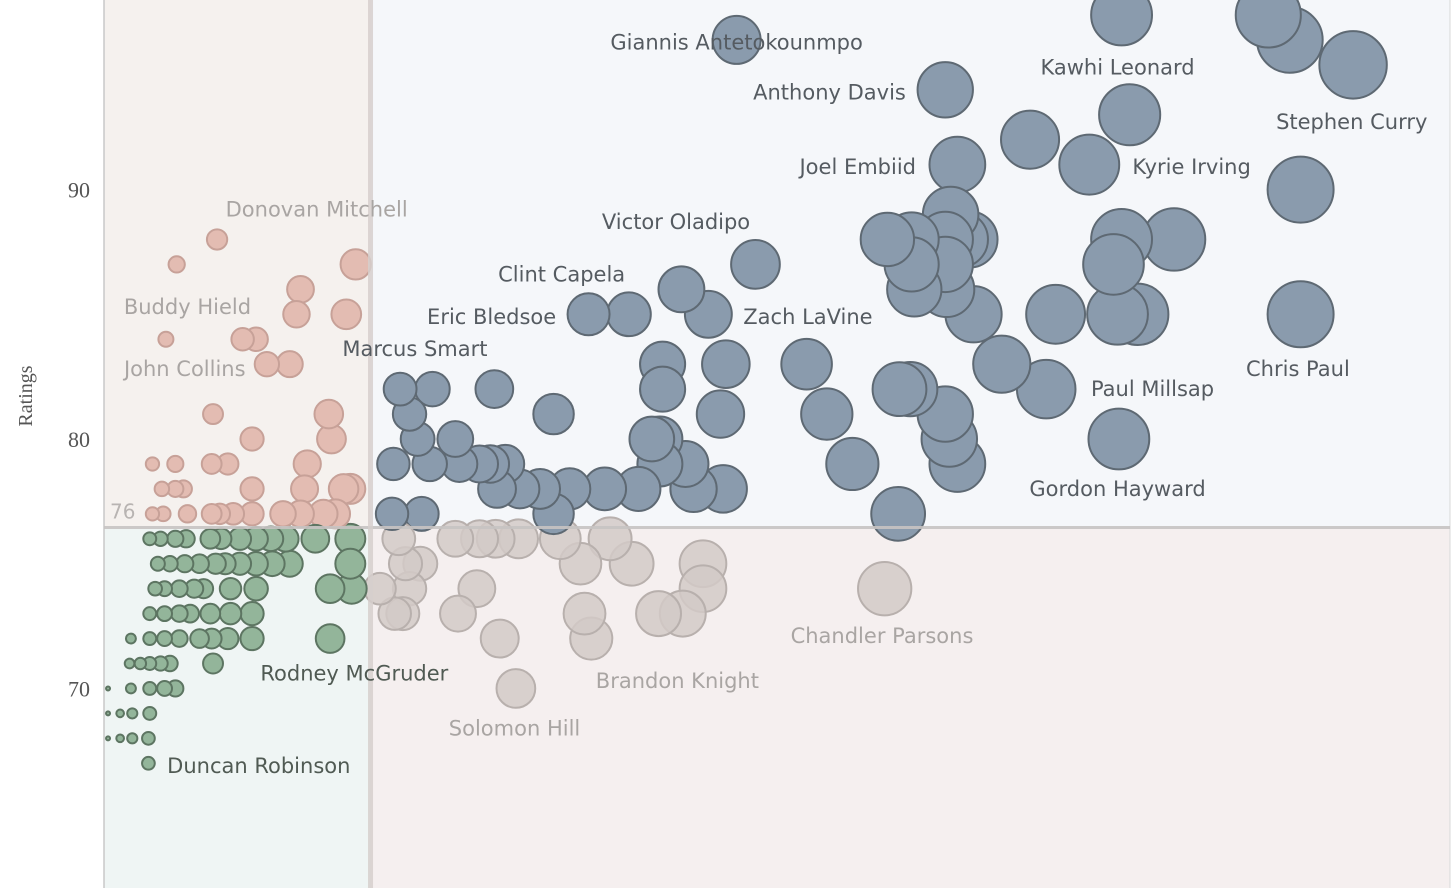 The width and height of the screenshot is (1452, 888). What do you see at coordinates (1298, 369) in the screenshot?
I see `bubble-label: Chris Paul` at bounding box center [1298, 369].